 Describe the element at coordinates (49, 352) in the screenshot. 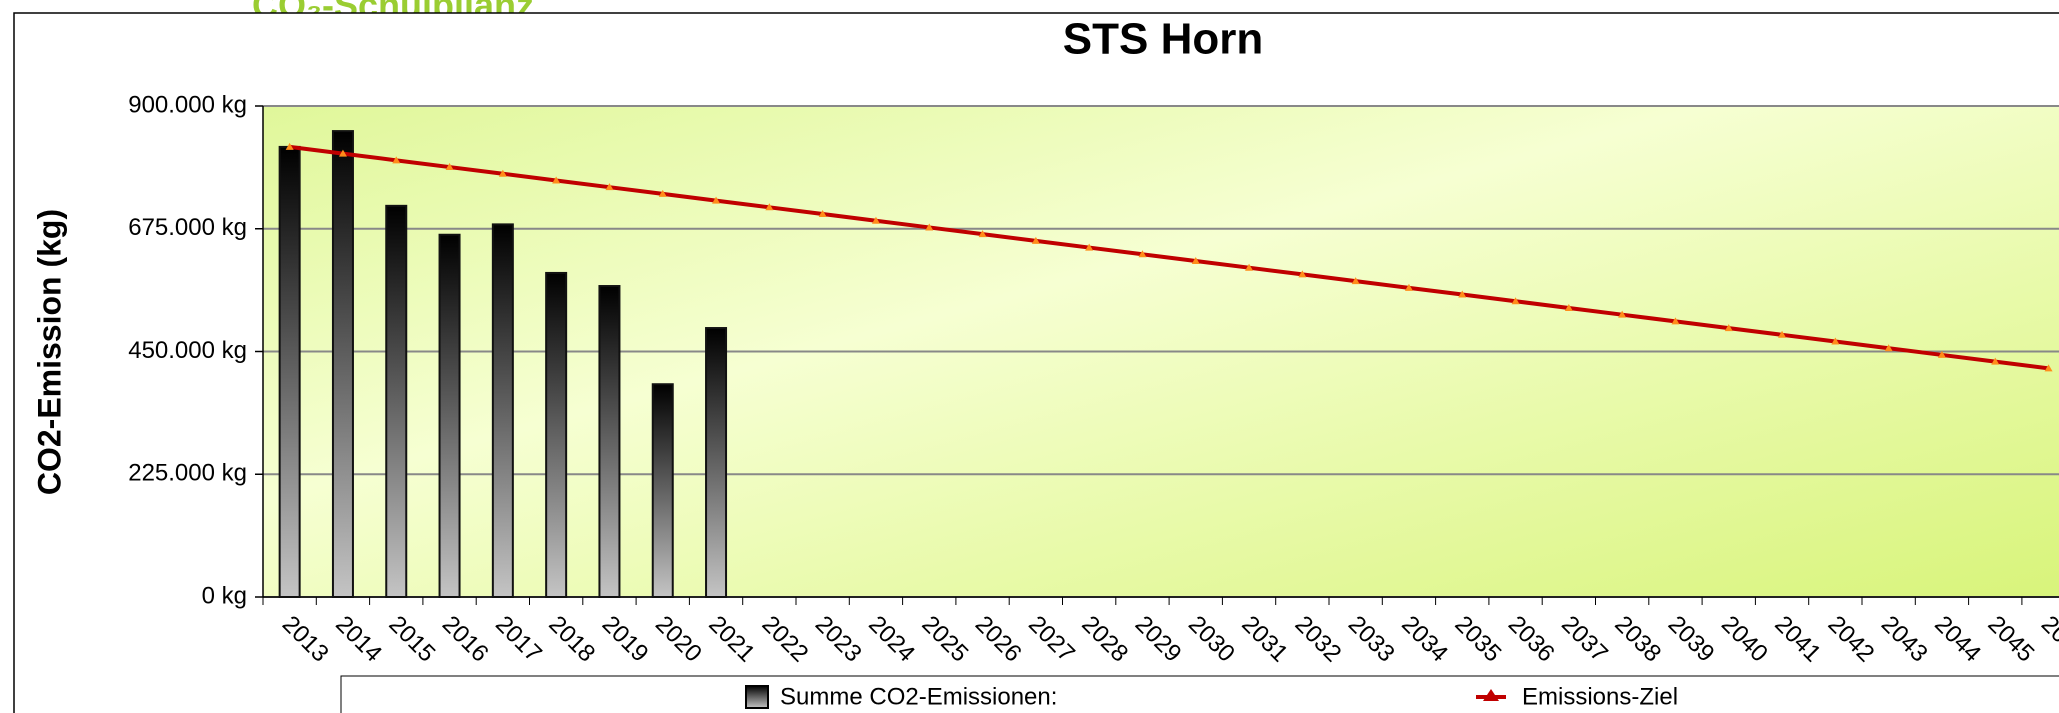

I see `y-axis-label: CO2-Emission (kg)` at that location.